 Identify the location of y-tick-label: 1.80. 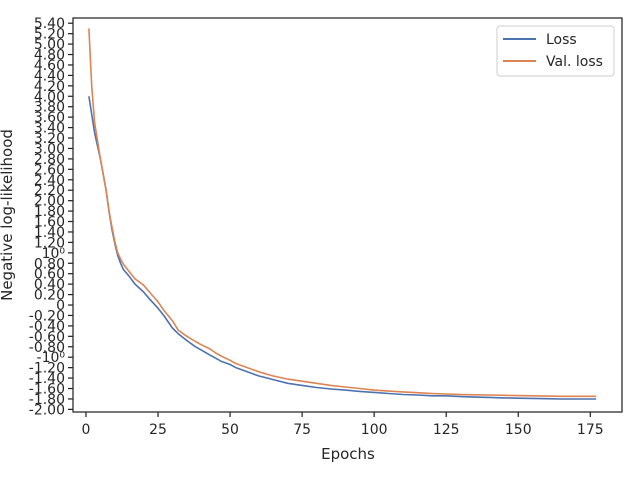
(49, 212).